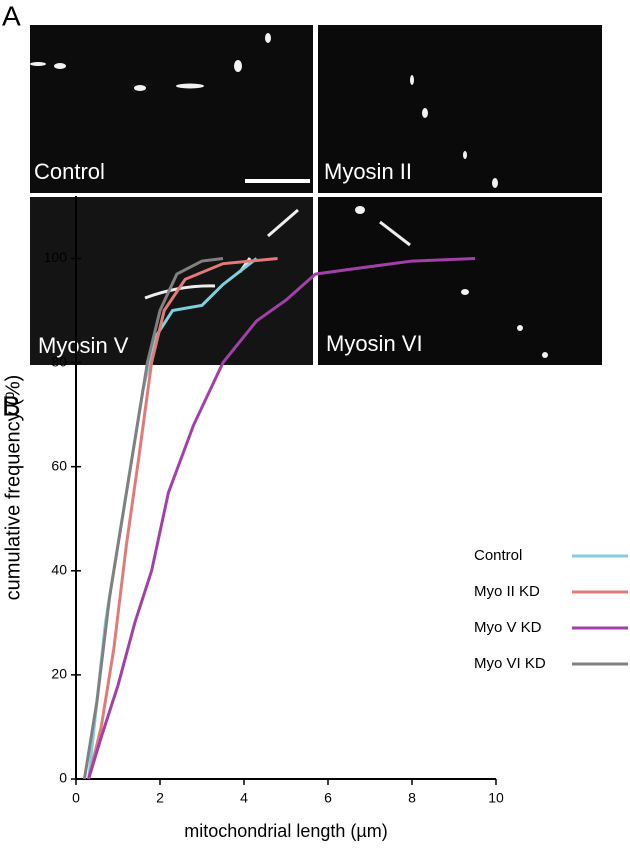 The image size is (630, 858). What do you see at coordinates (153, 518) in the screenshot?
I see `series-line` at bounding box center [153, 518].